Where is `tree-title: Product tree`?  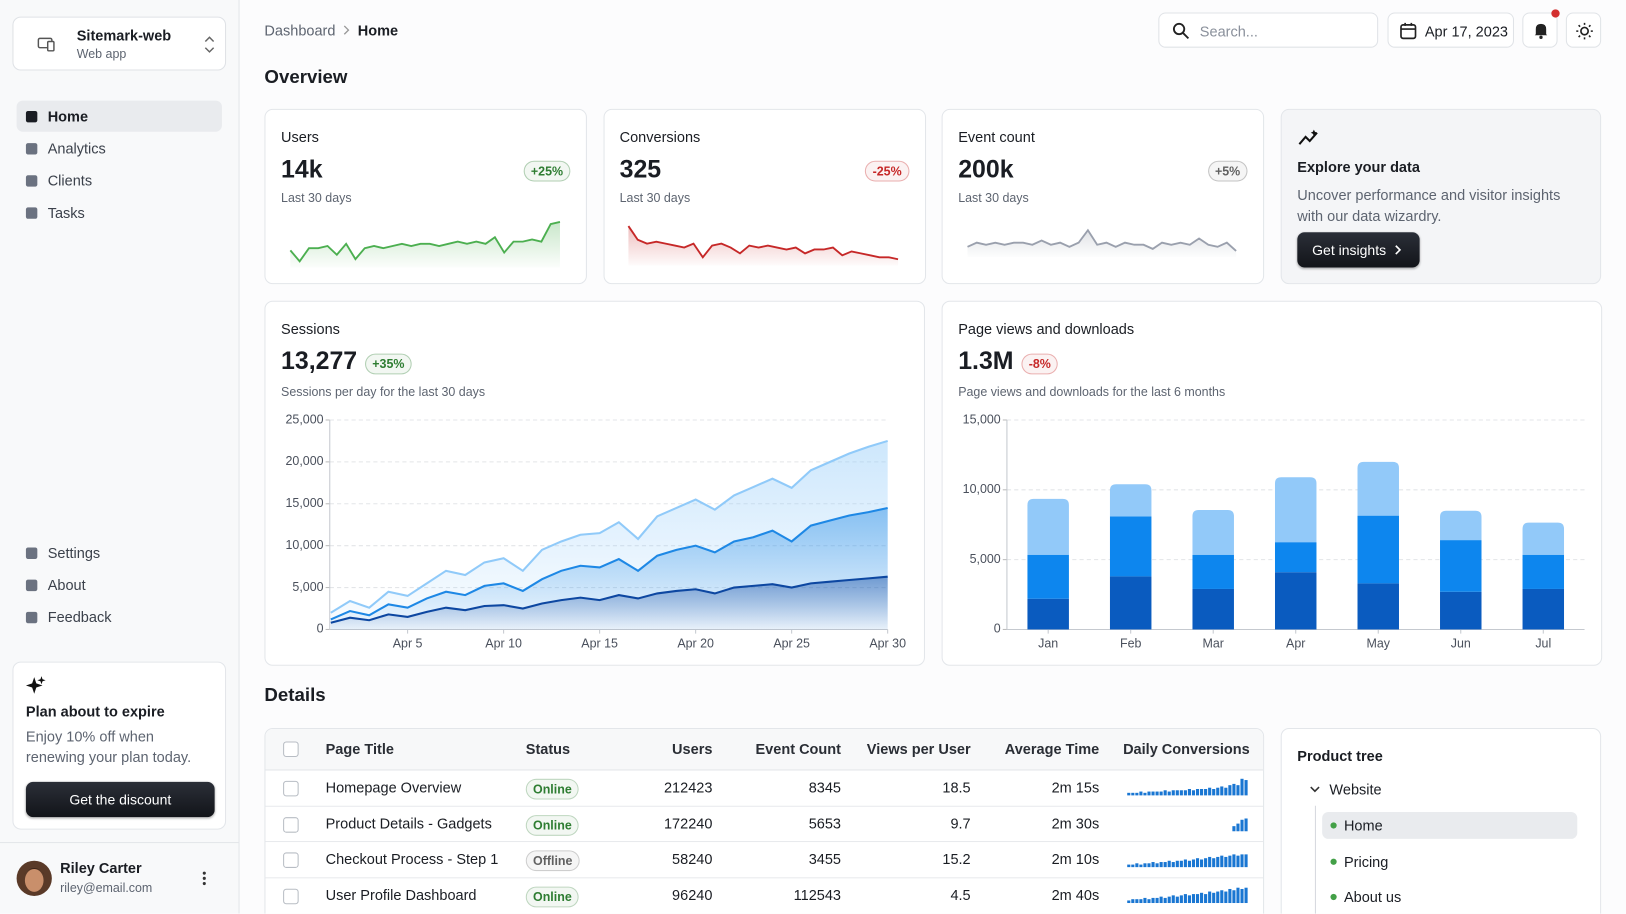
tree-title: Product tree is located at coordinates (1340, 756).